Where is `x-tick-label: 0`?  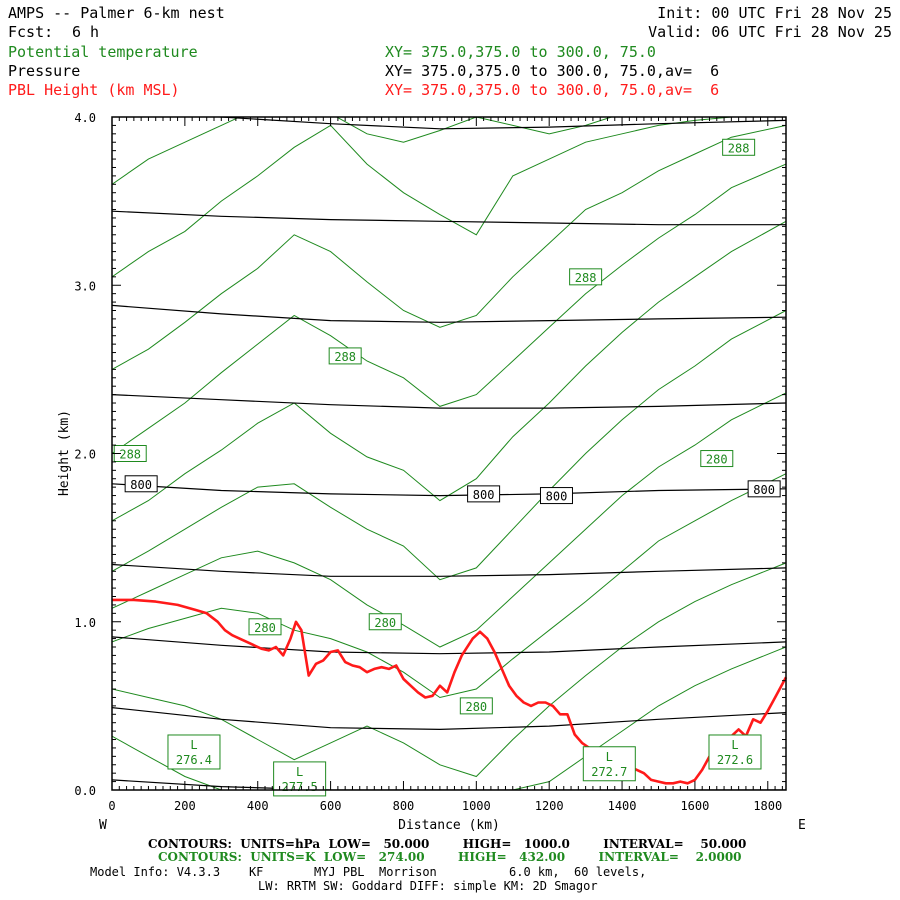
x-tick-label: 0 is located at coordinates (111, 806).